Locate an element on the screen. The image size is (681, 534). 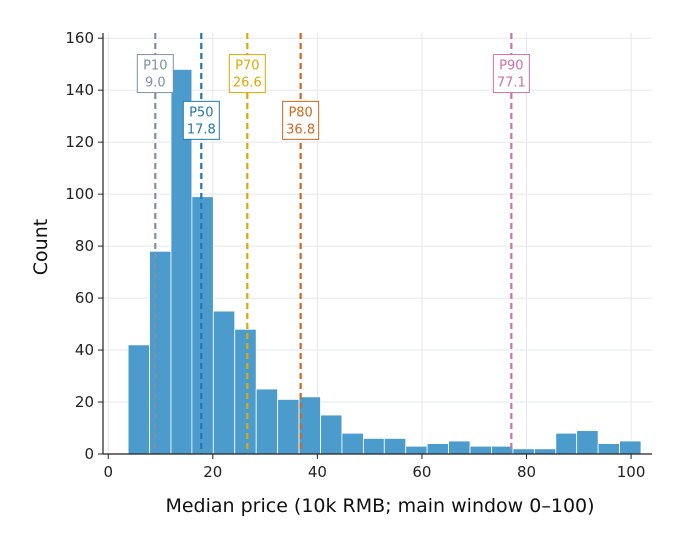
y-tick-label: 140 is located at coordinates (79, 90).